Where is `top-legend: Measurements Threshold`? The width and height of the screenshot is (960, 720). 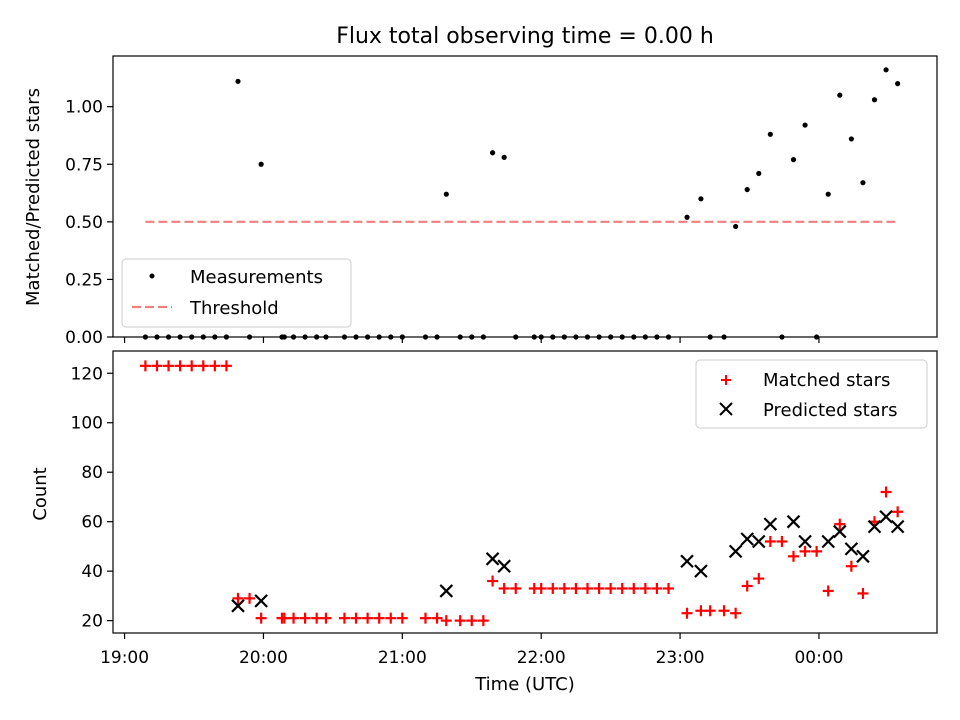 top-legend: Measurements Threshold is located at coordinates (236, 293).